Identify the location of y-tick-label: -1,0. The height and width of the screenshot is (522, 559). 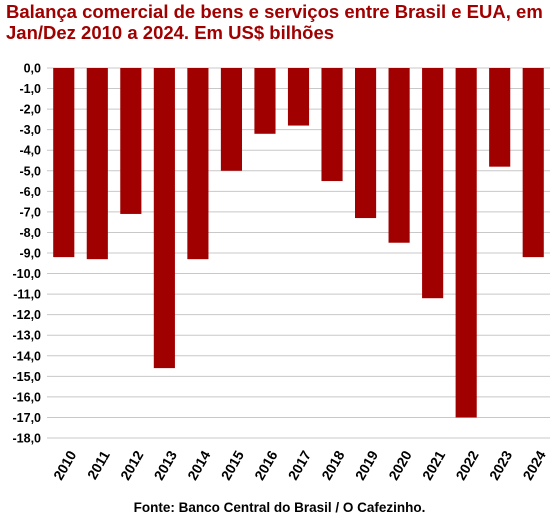
(30, 89).